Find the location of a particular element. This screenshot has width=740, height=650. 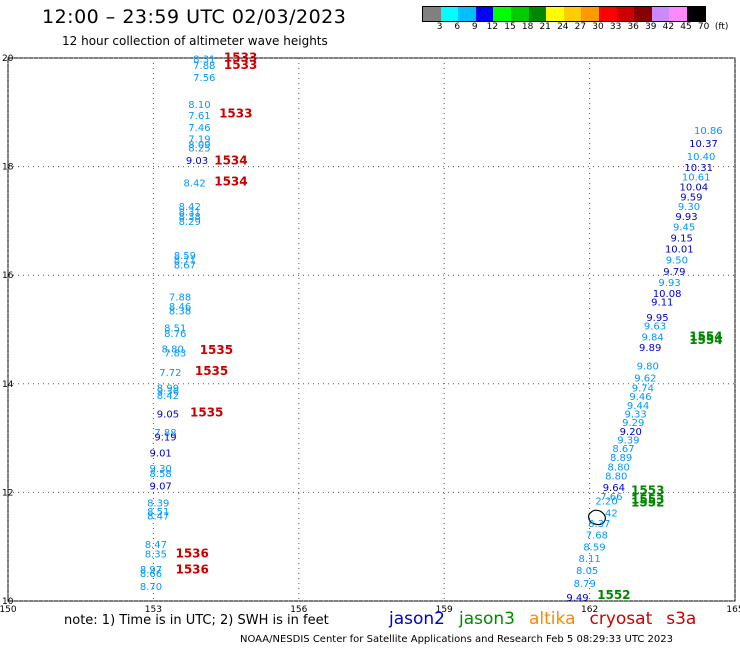

pass-time-label: 1533 is located at coordinates (240, 65).